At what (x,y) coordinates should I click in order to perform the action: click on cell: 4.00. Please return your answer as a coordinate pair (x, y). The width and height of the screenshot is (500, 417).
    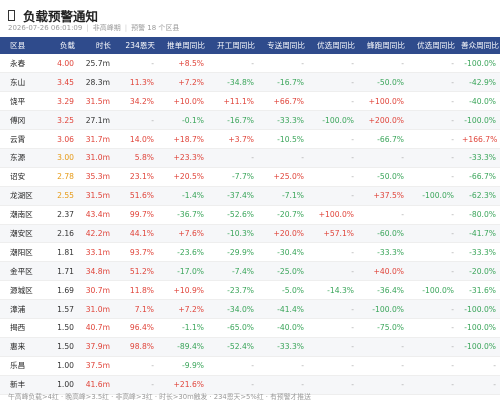
    Looking at the image, I should click on (61, 64).